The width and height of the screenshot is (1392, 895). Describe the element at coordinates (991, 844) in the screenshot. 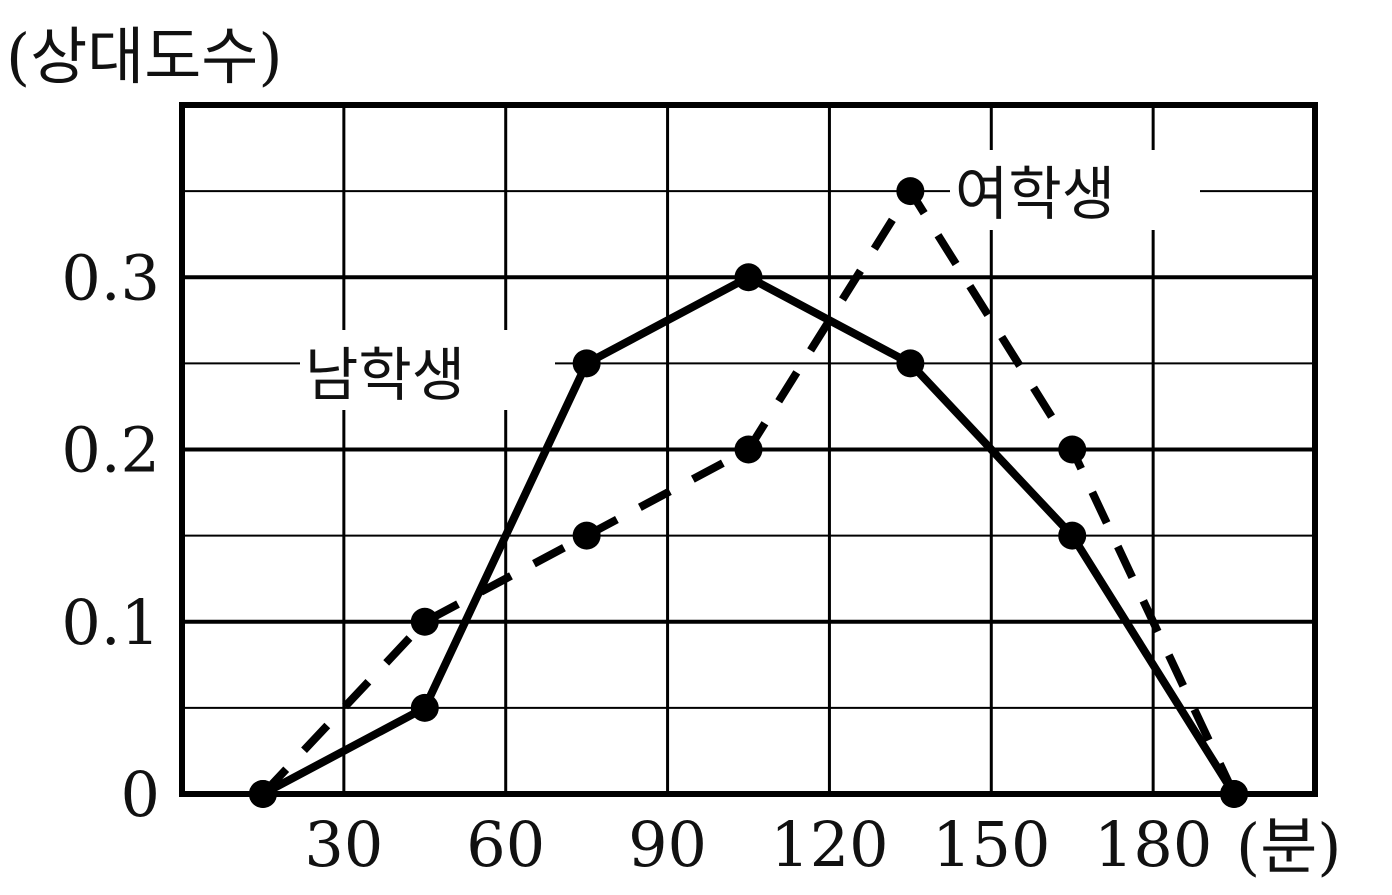

I see `x-tick-label: 150` at that location.